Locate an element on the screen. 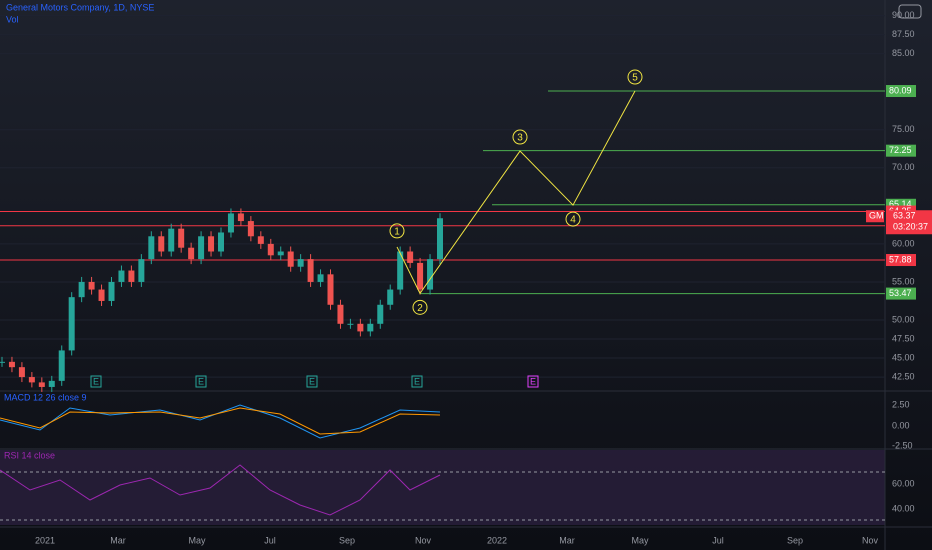 This screenshot has width=932, height=550. wave-label: 1 is located at coordinates (397, 232).